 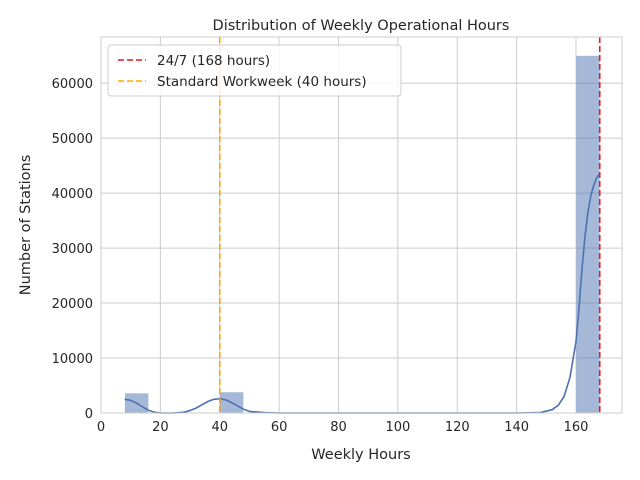 I want to click on y-tick-label: 30000, so click(x=72, y=249).